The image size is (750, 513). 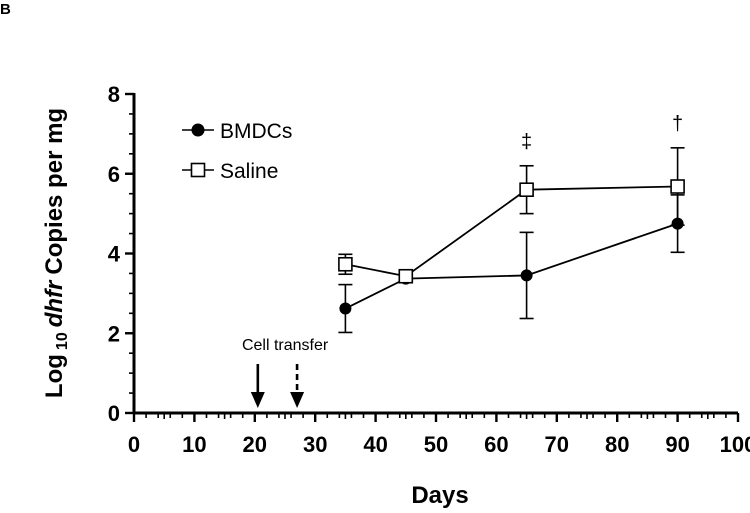 I want to click on x-tick-label: 60, so click(x=496, y=444).